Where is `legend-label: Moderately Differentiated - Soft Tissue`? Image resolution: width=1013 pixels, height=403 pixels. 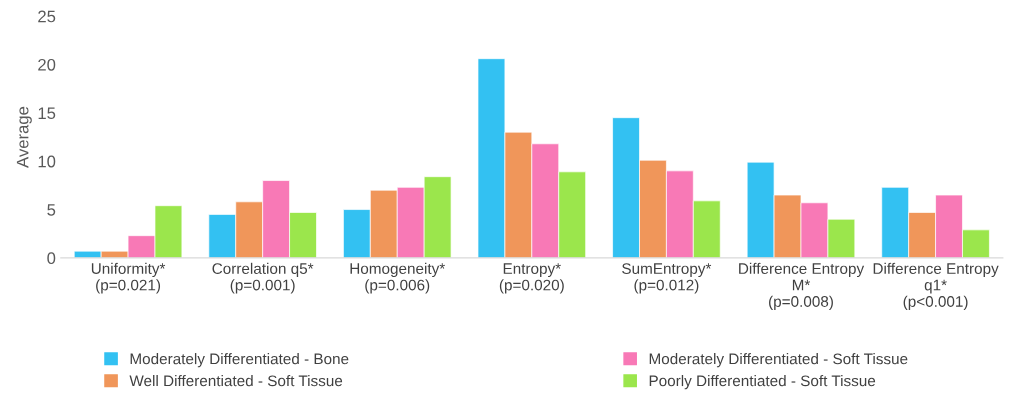 legend-label: Moderately Differentiated - Soft Tissue is located at coordinates (778, 360).